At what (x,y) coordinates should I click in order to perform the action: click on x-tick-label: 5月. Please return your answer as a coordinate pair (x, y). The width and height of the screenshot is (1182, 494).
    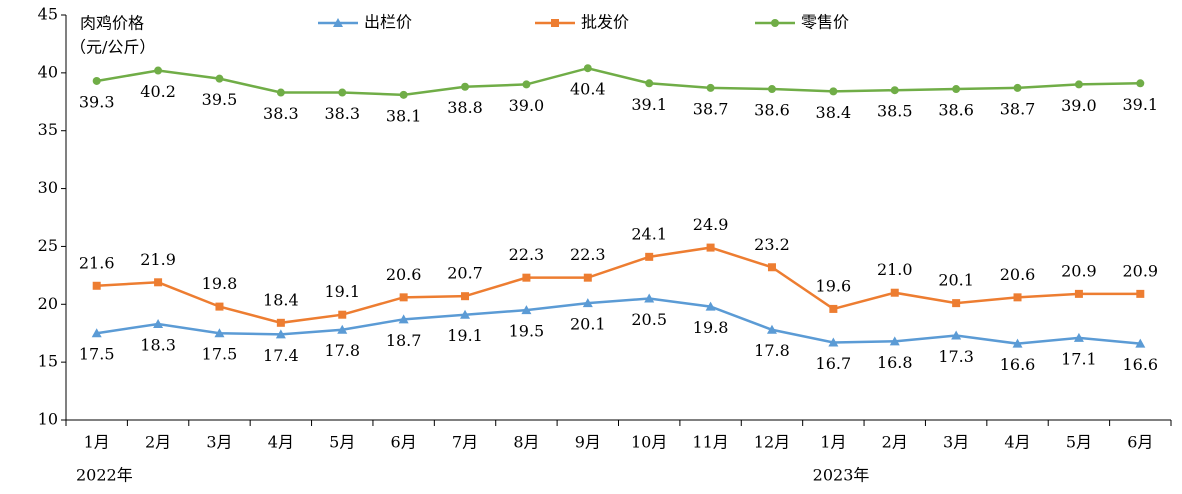
    Looking at the image, I should click on (342, 442).